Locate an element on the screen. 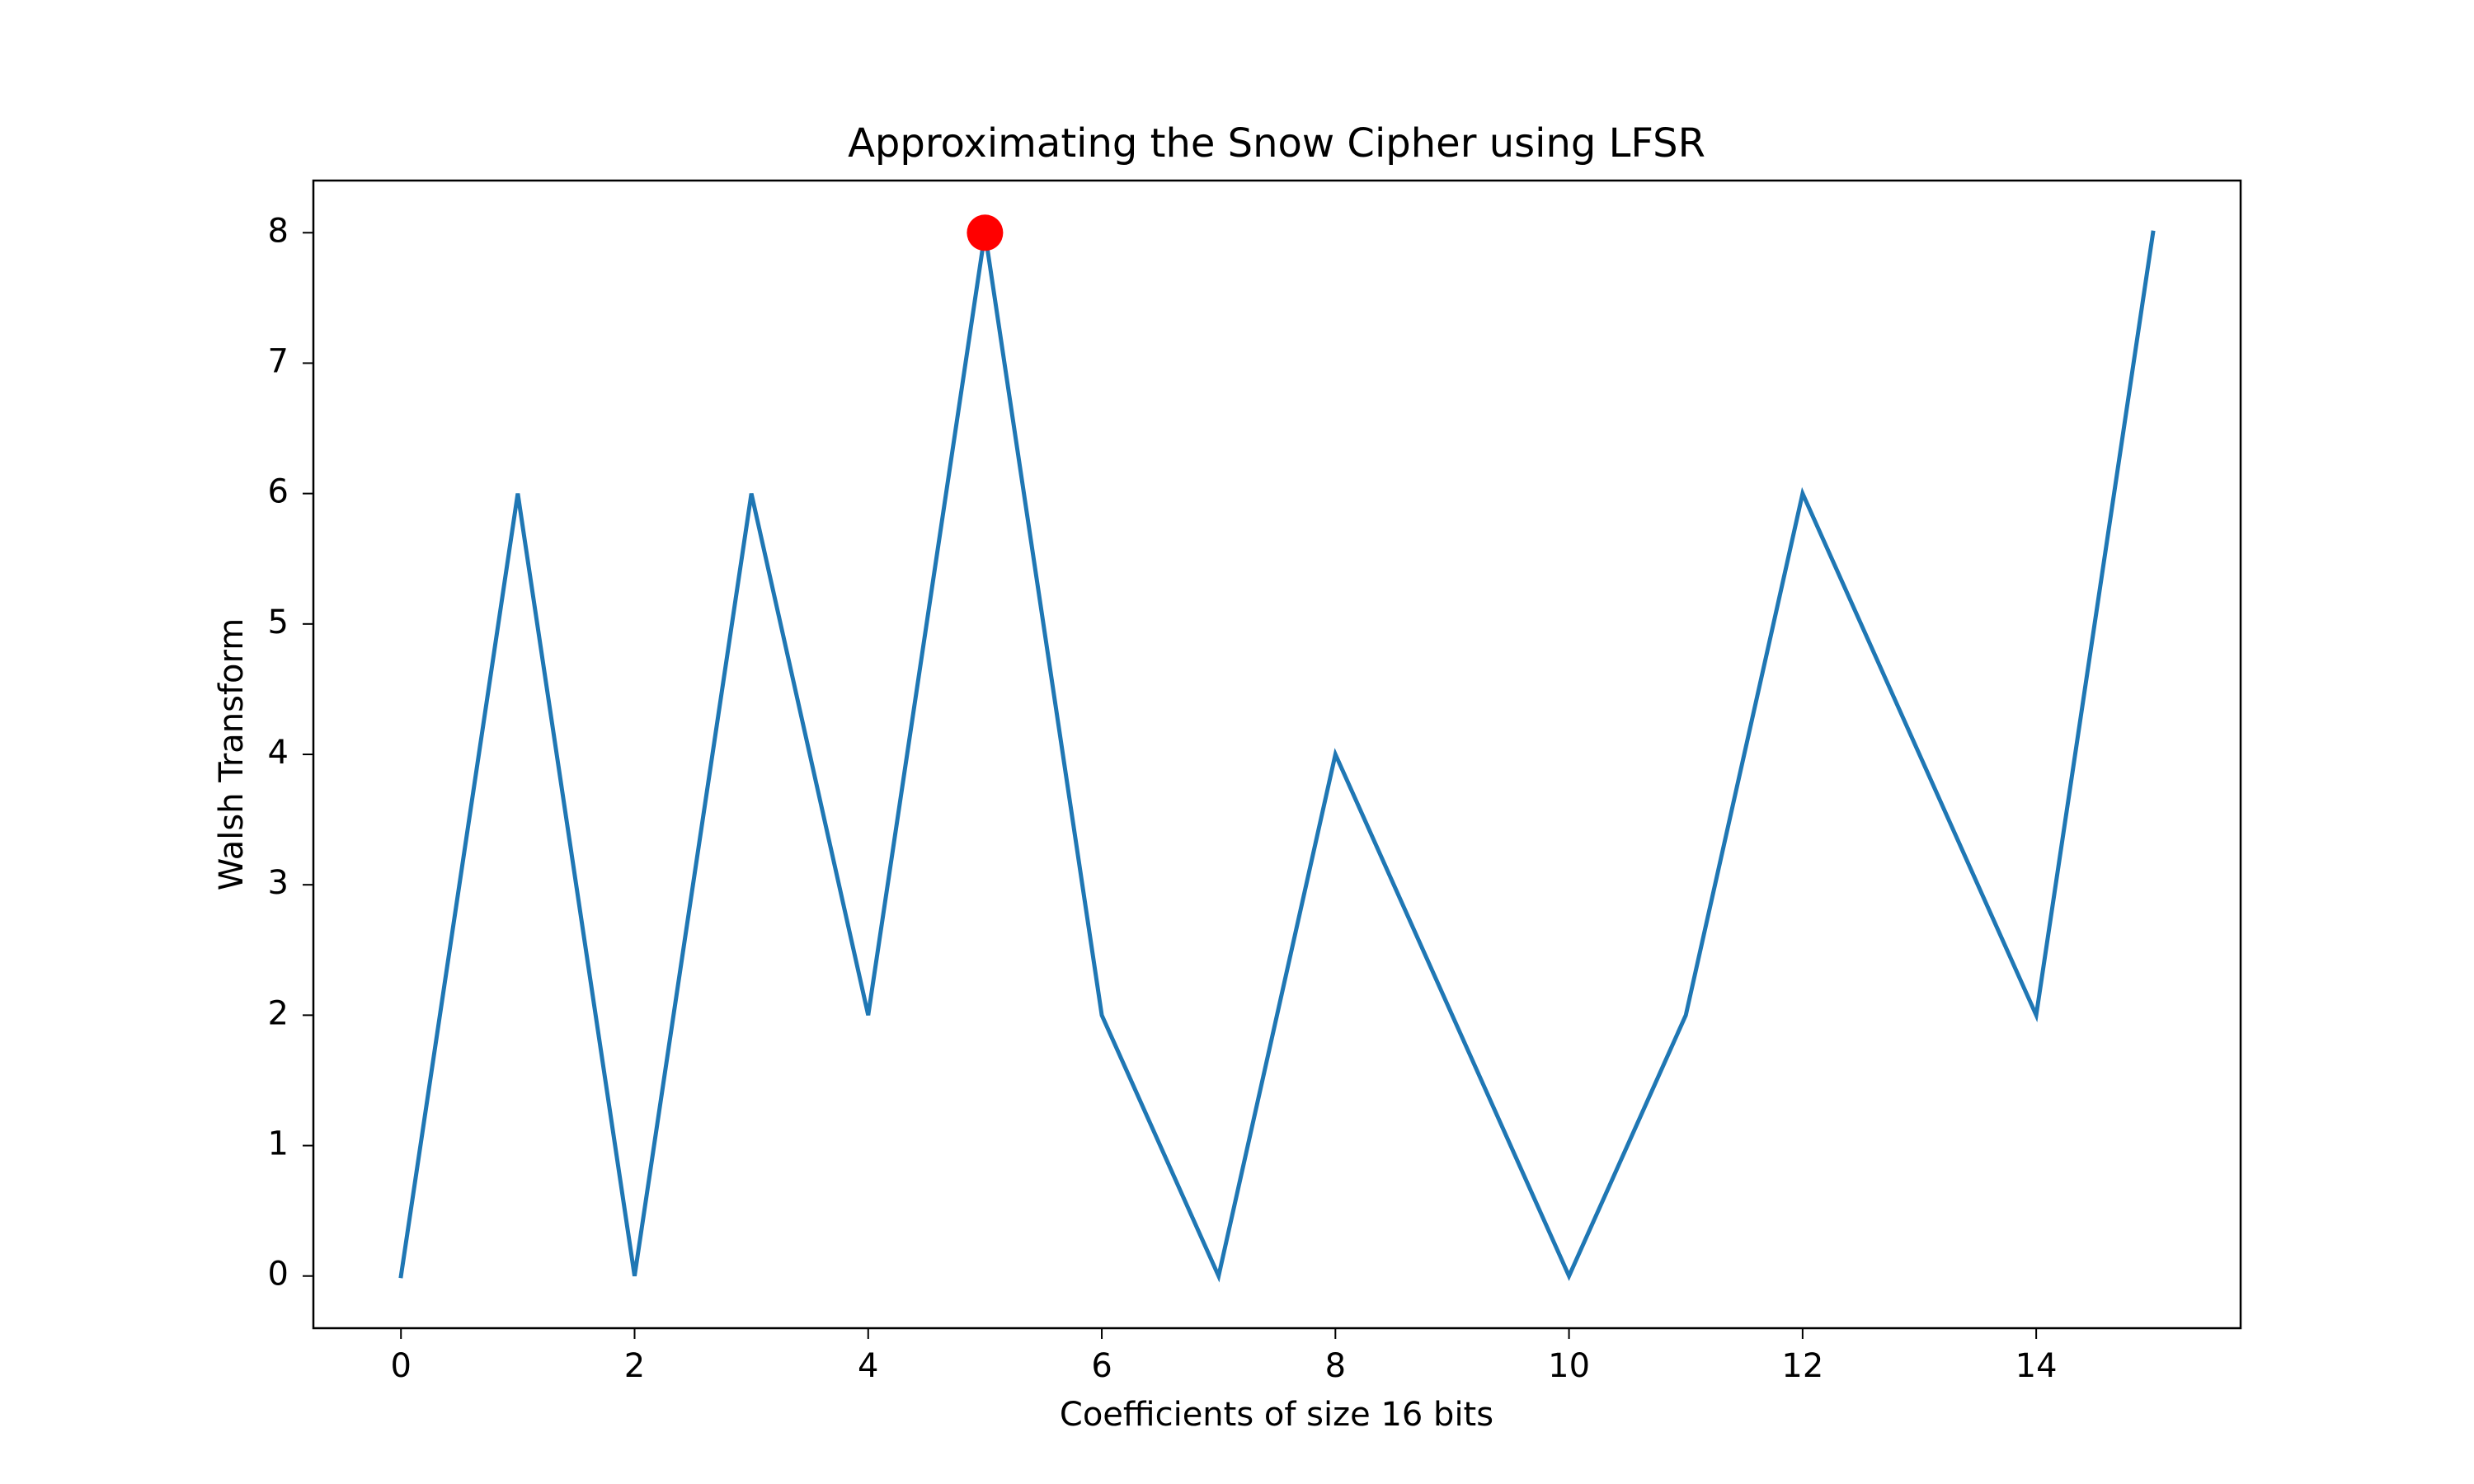  x-tick-label: 4 is located at coordinates (868, 1366).